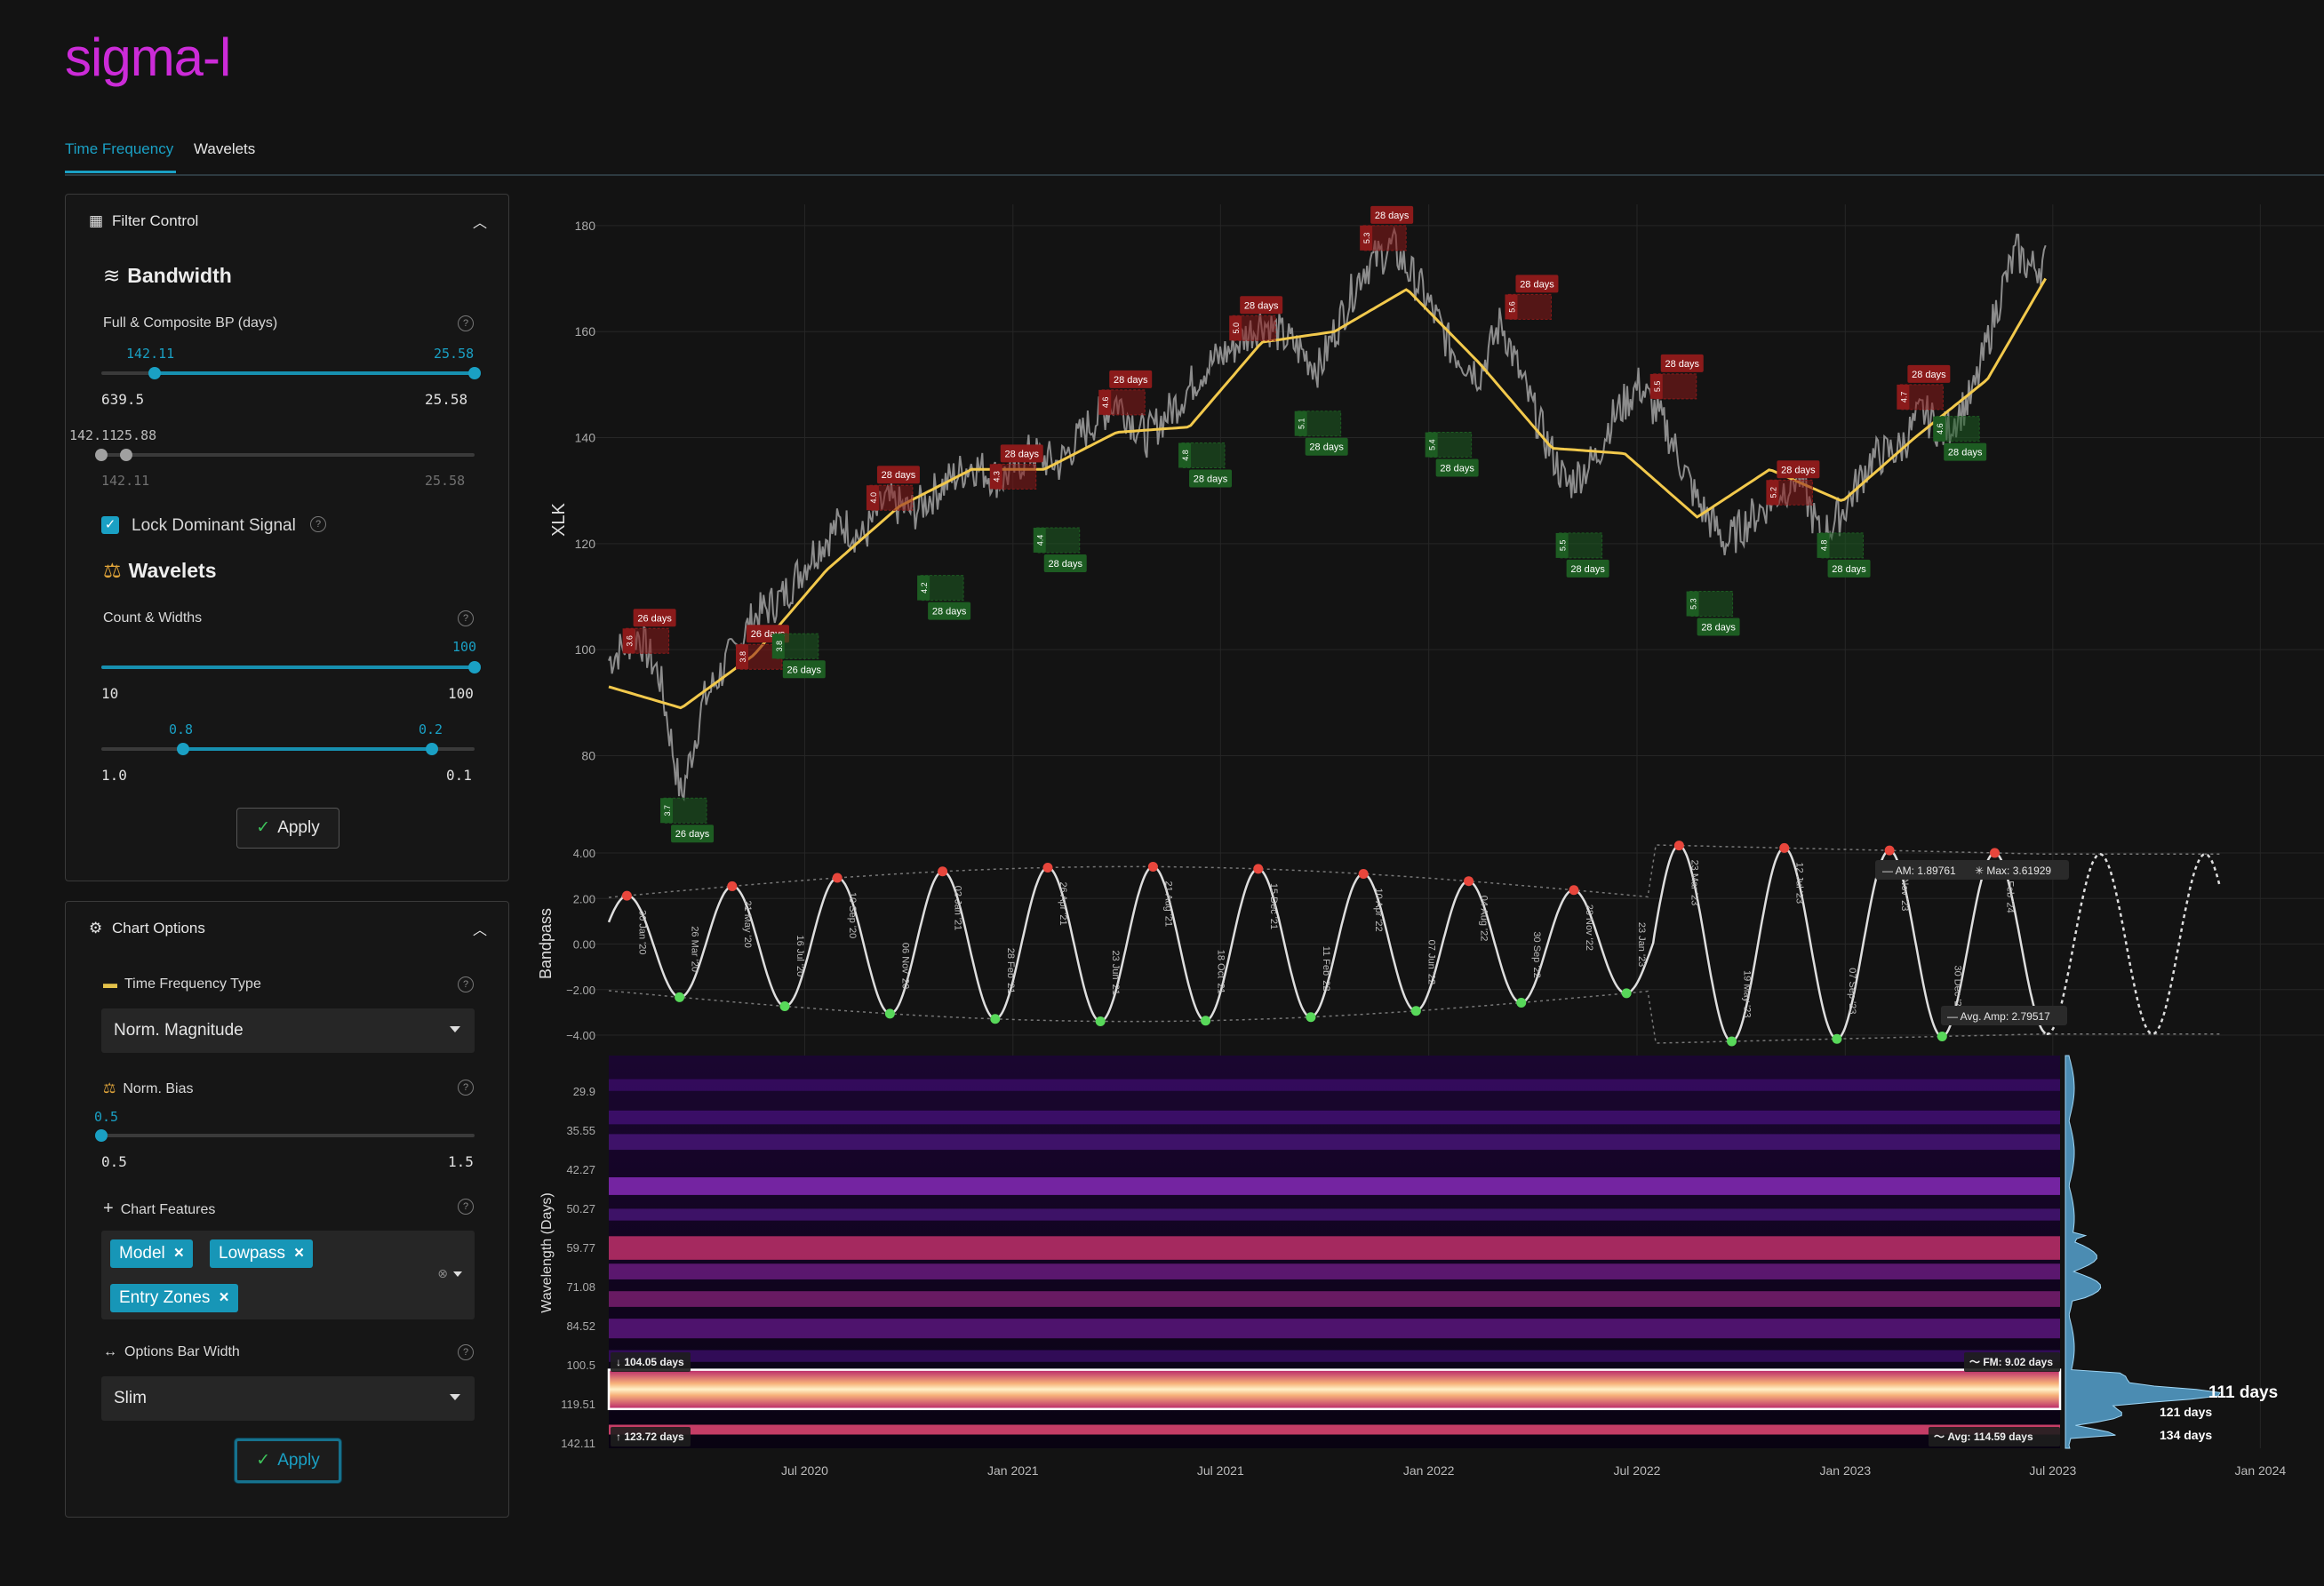 Image resolution: width=2324 pixels, height=1586 pixels. Describe the element at coordinates (225, 148) in the screenshot. I see `tab-wavelets: Wavelets` at that location.